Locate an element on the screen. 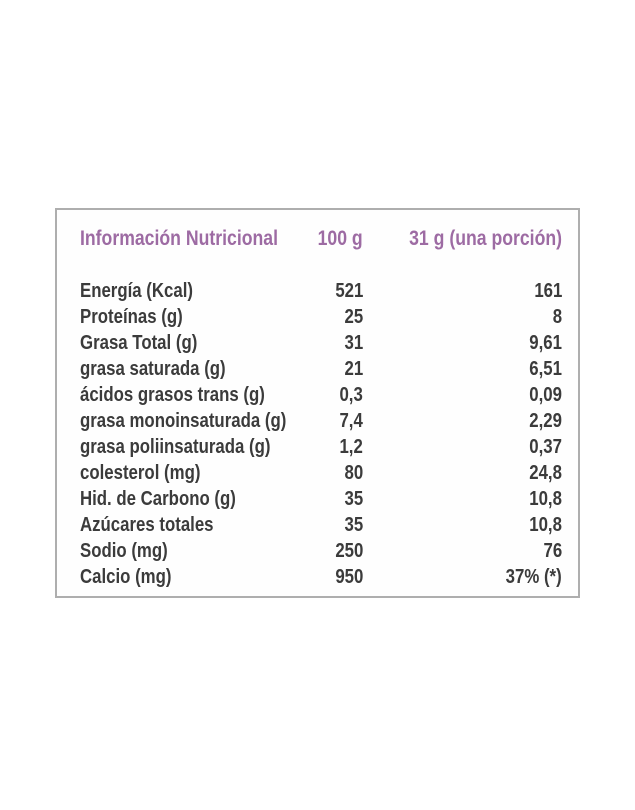 The image size is (635, 810). nutrient-value-per-portion: 9,61 is located at coordinates (545, 343).